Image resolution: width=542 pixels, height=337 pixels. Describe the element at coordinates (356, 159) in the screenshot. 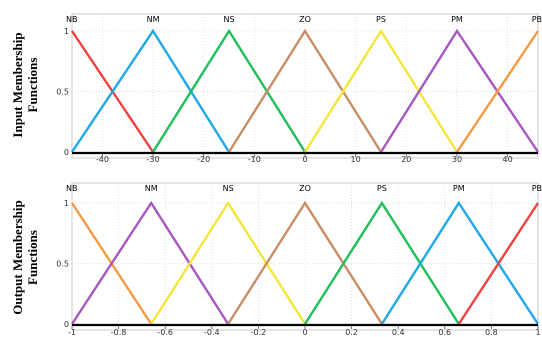

I see `x-tick-label: 10` at that location.